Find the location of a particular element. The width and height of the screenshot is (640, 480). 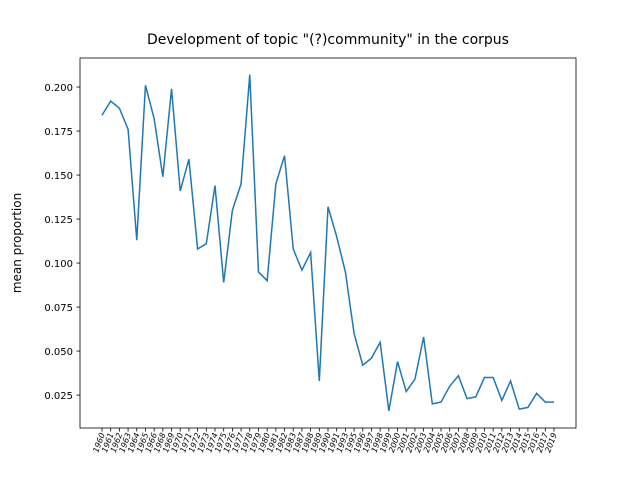

y-tick-label: 0.175 is located at coordinates (58, 132).